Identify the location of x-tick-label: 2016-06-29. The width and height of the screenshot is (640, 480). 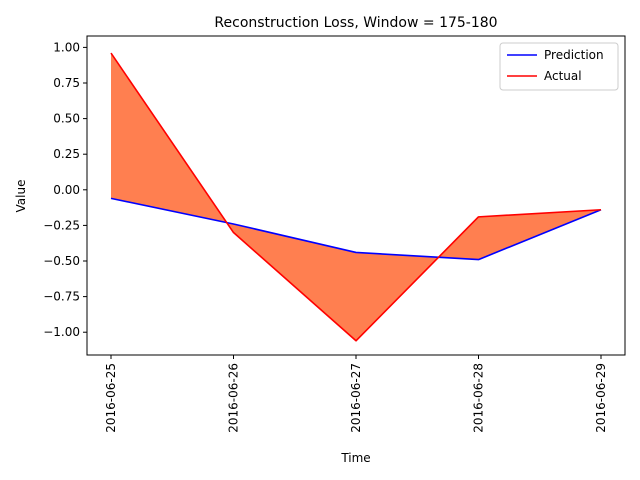
(601, 398).